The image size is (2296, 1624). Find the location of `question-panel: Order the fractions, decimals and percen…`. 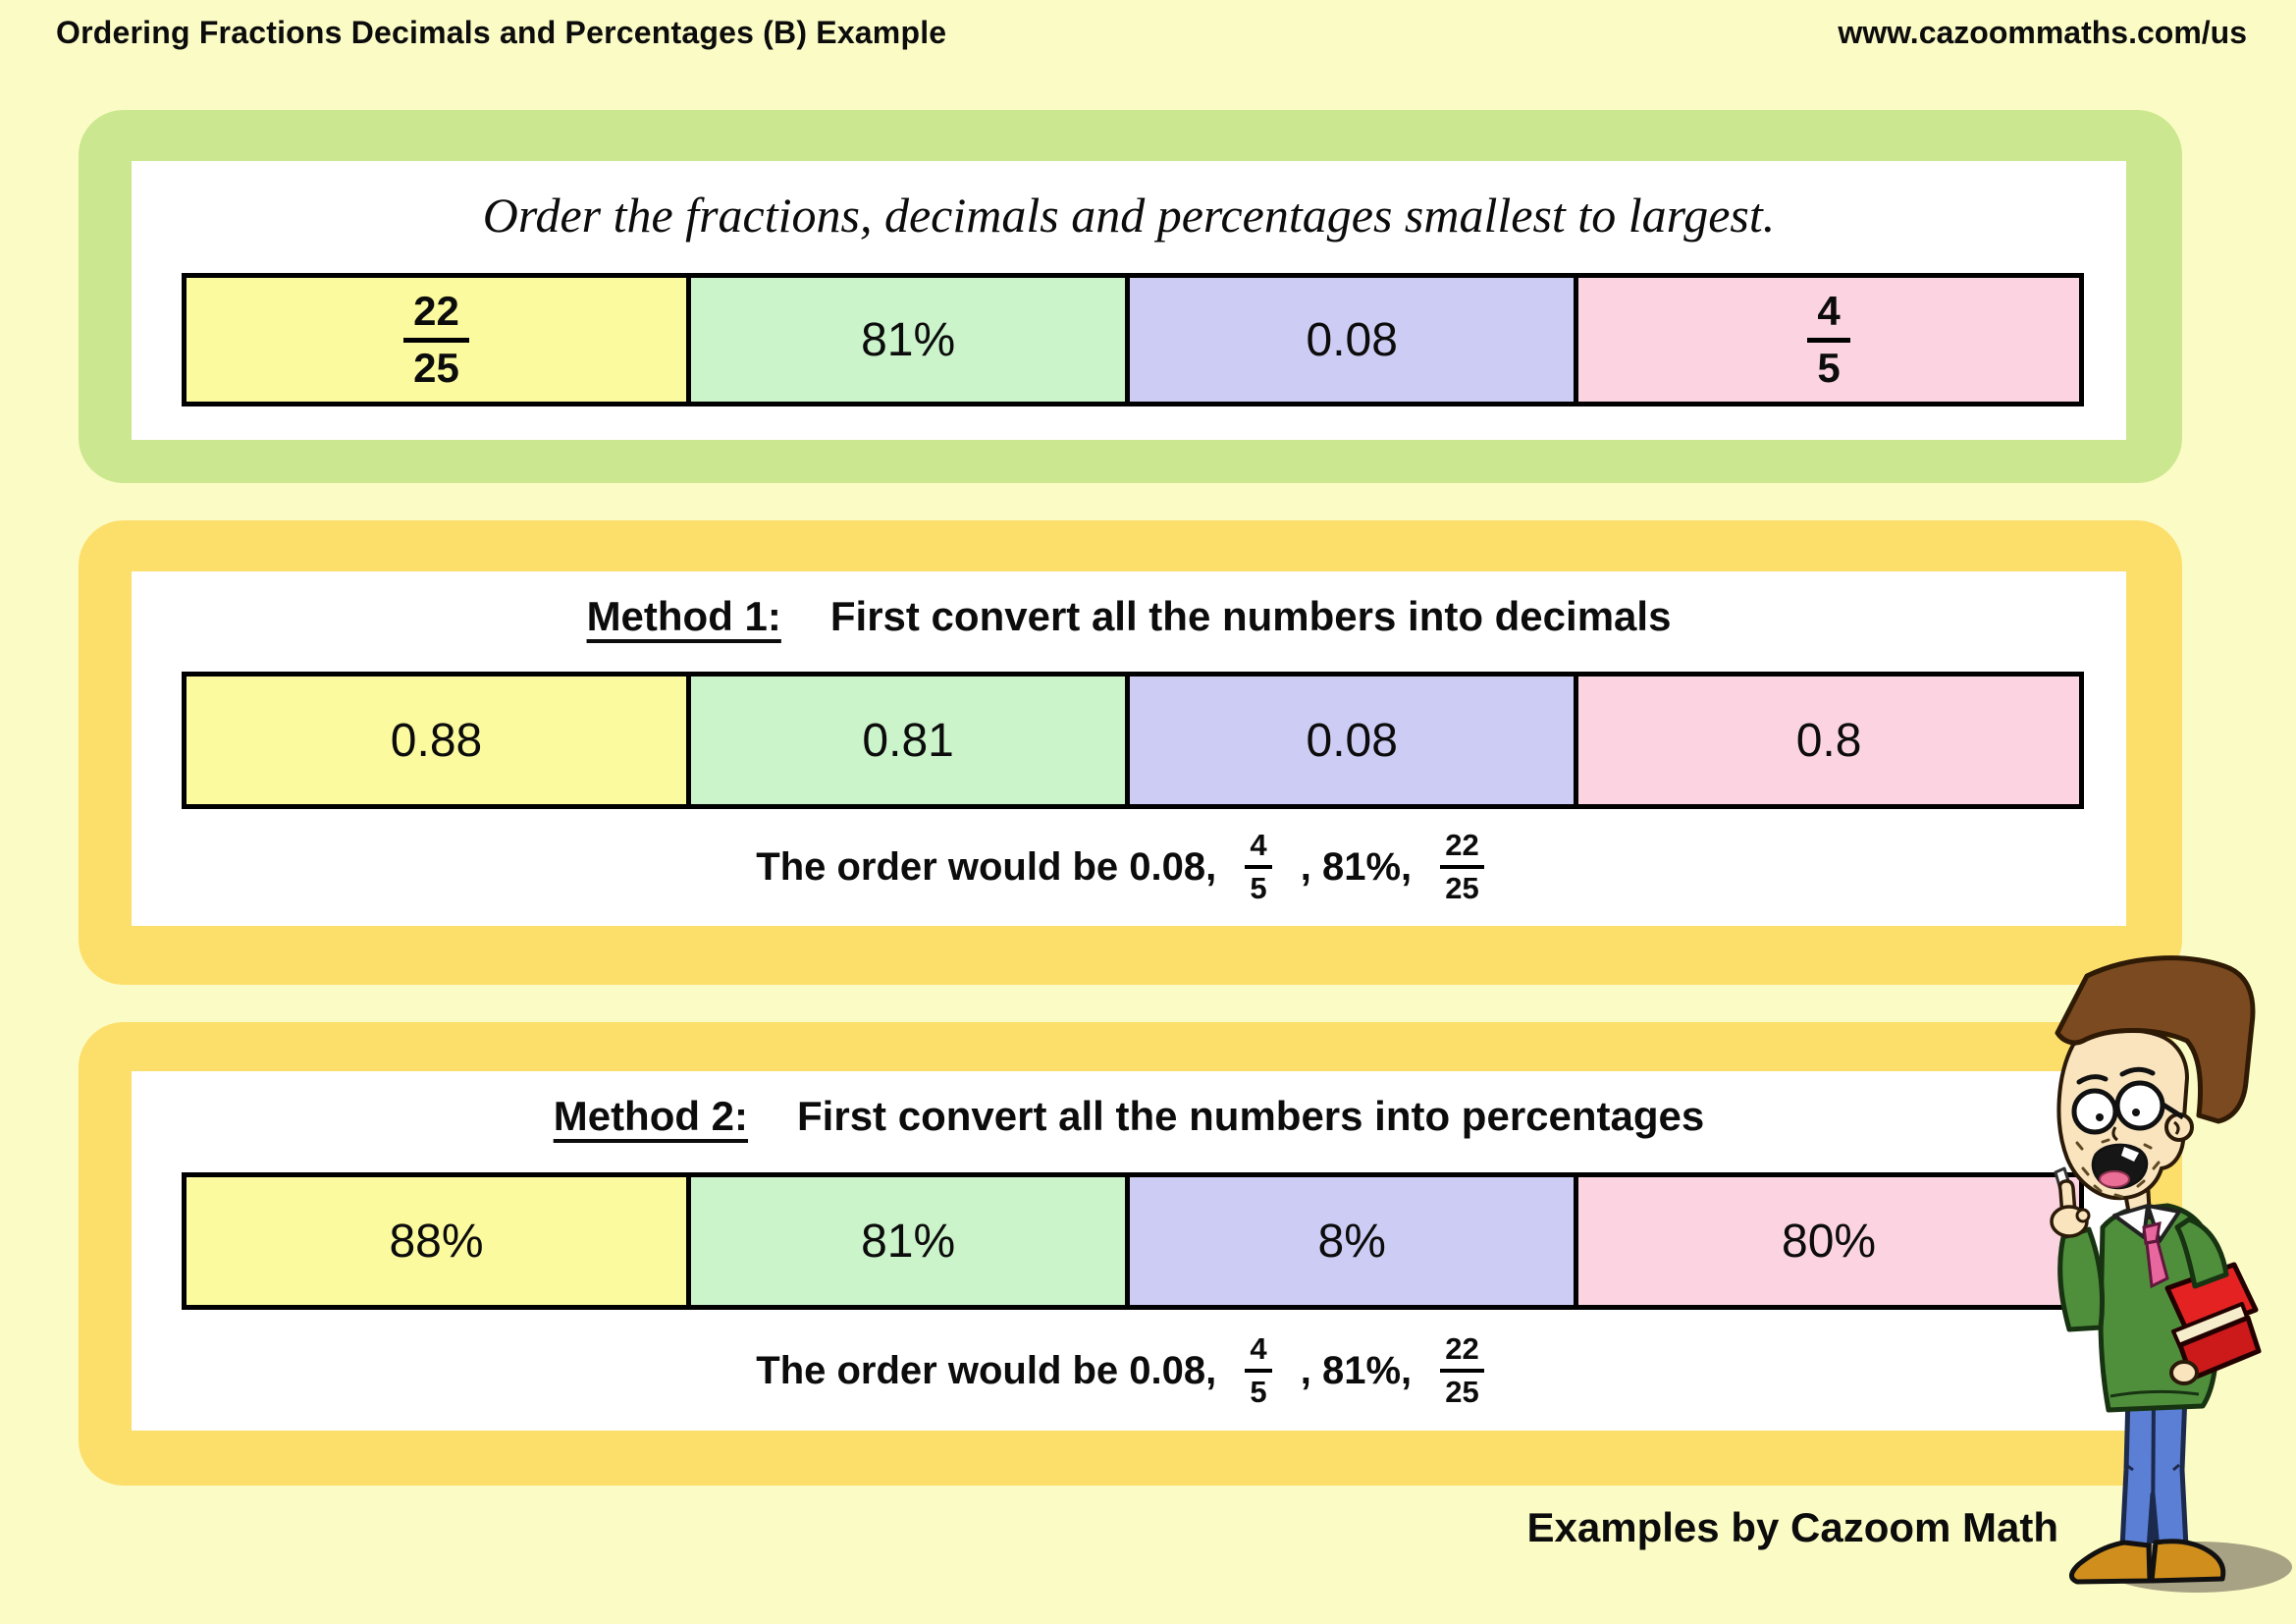

question-panel: Order the fractions, decimals and percen… is located at coordinates (1129, 300).